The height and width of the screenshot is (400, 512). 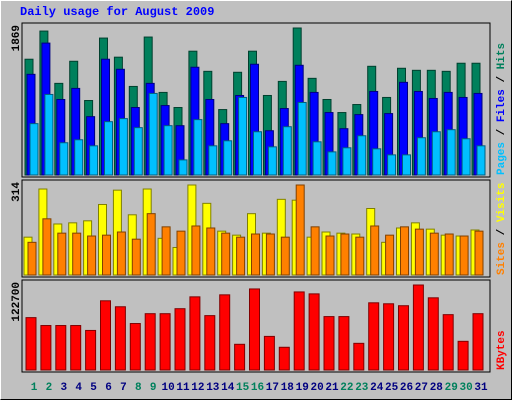 I want to click on x-tick-label: 6, so click(x=108, y=388).